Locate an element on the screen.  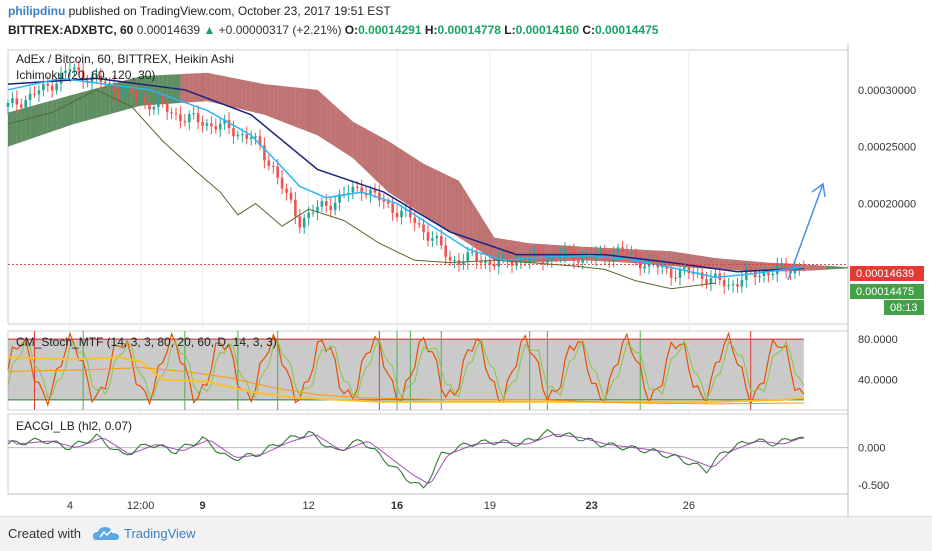
drawing-arrow-icon is located at coordinates (806, 231).